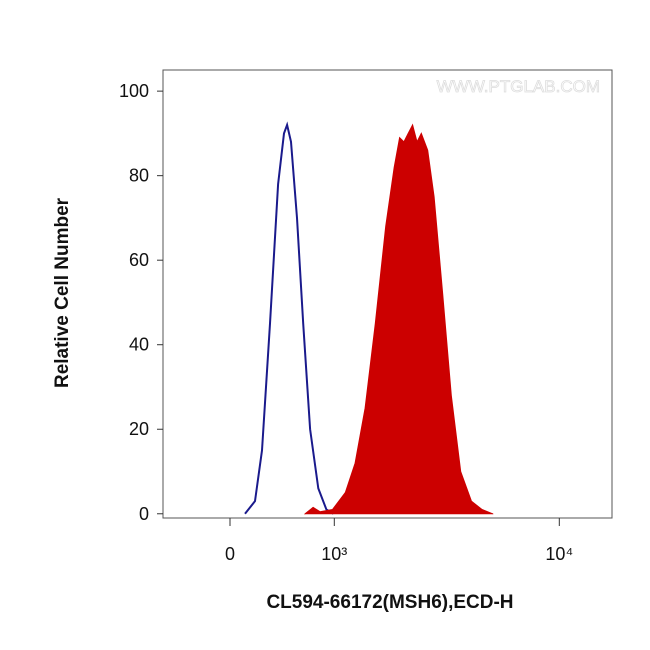 The width and height of the screenshot is (650, 650). I want to click on y-tick-label: 20, so click(139, 429).